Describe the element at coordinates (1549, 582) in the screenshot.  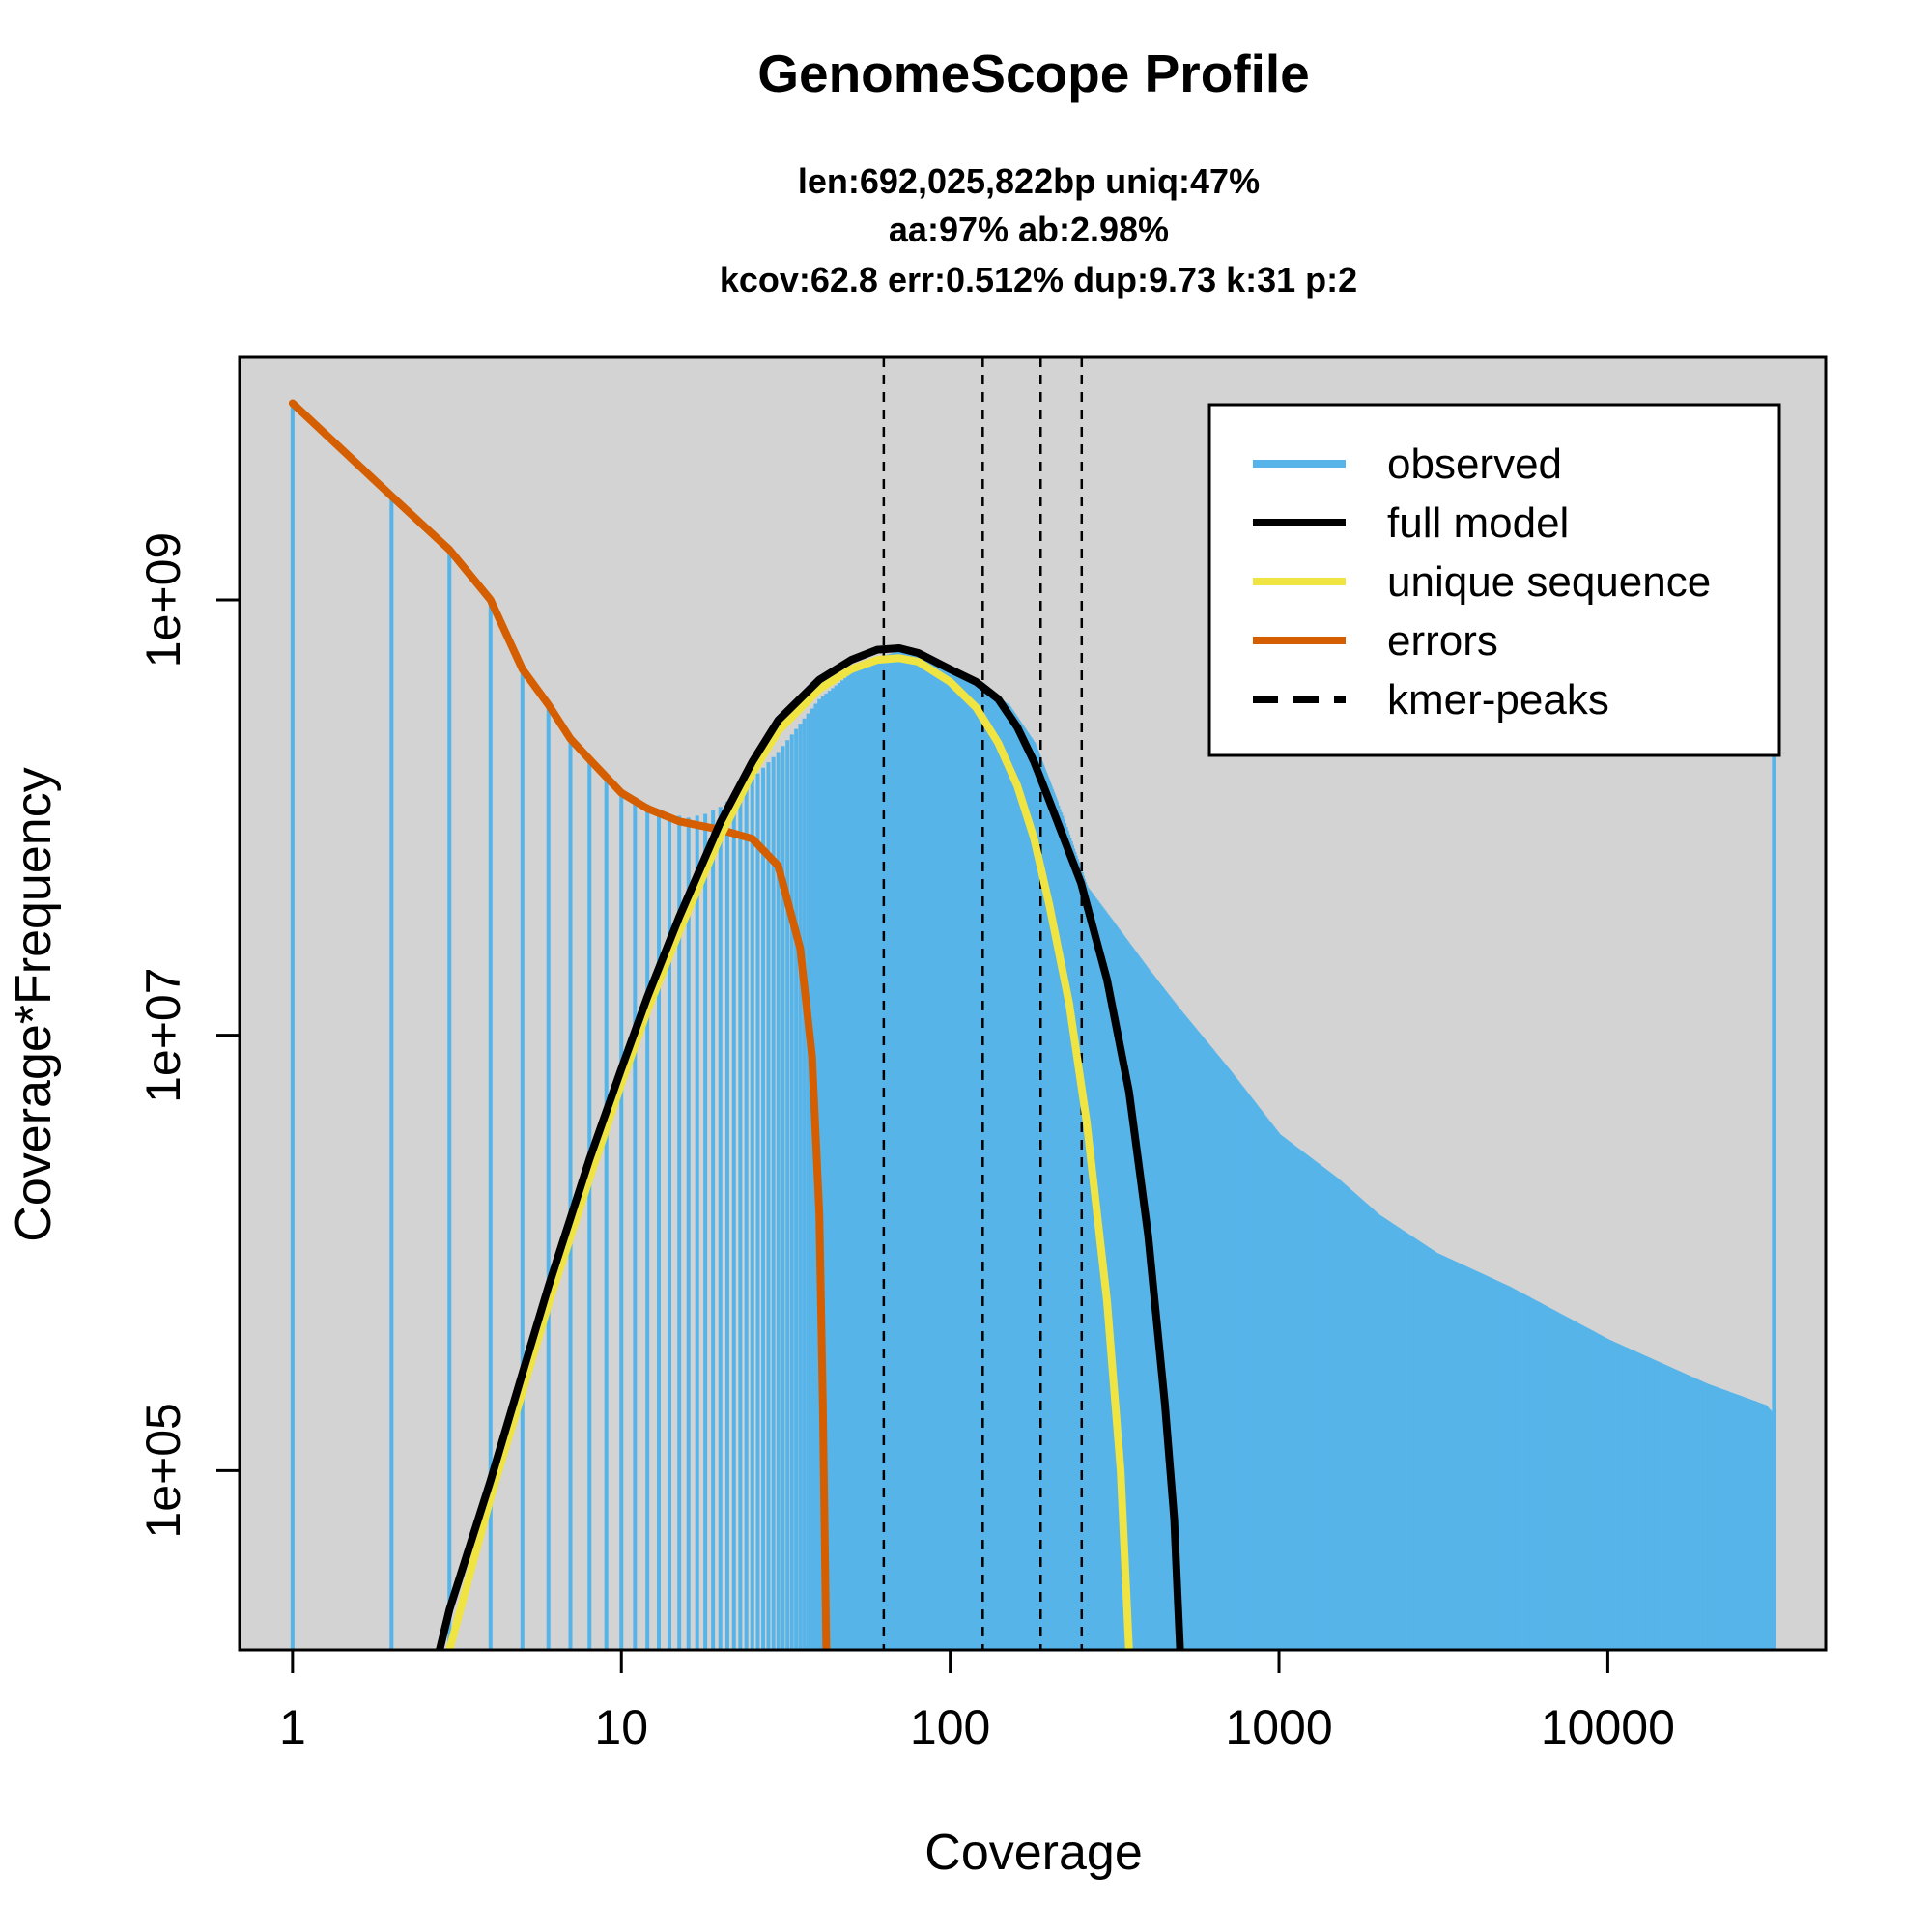
I see `legend-label: unique sequence` at that location.